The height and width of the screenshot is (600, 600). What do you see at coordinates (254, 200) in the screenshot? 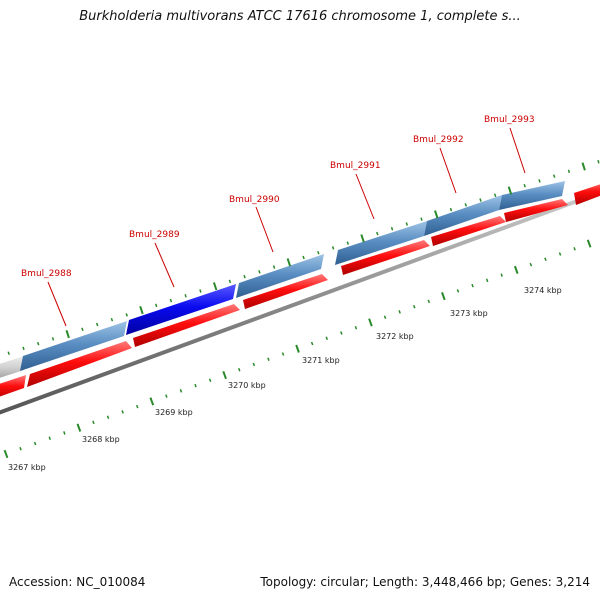
I see `gene-label: Bmul_2990` at bounding box center [254, 200].